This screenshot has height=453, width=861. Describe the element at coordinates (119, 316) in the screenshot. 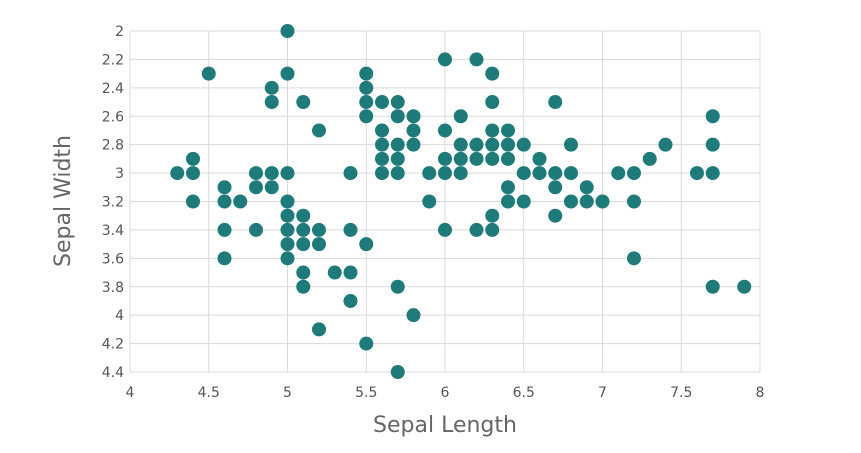

I see `y-tick-label: 4` at that location.